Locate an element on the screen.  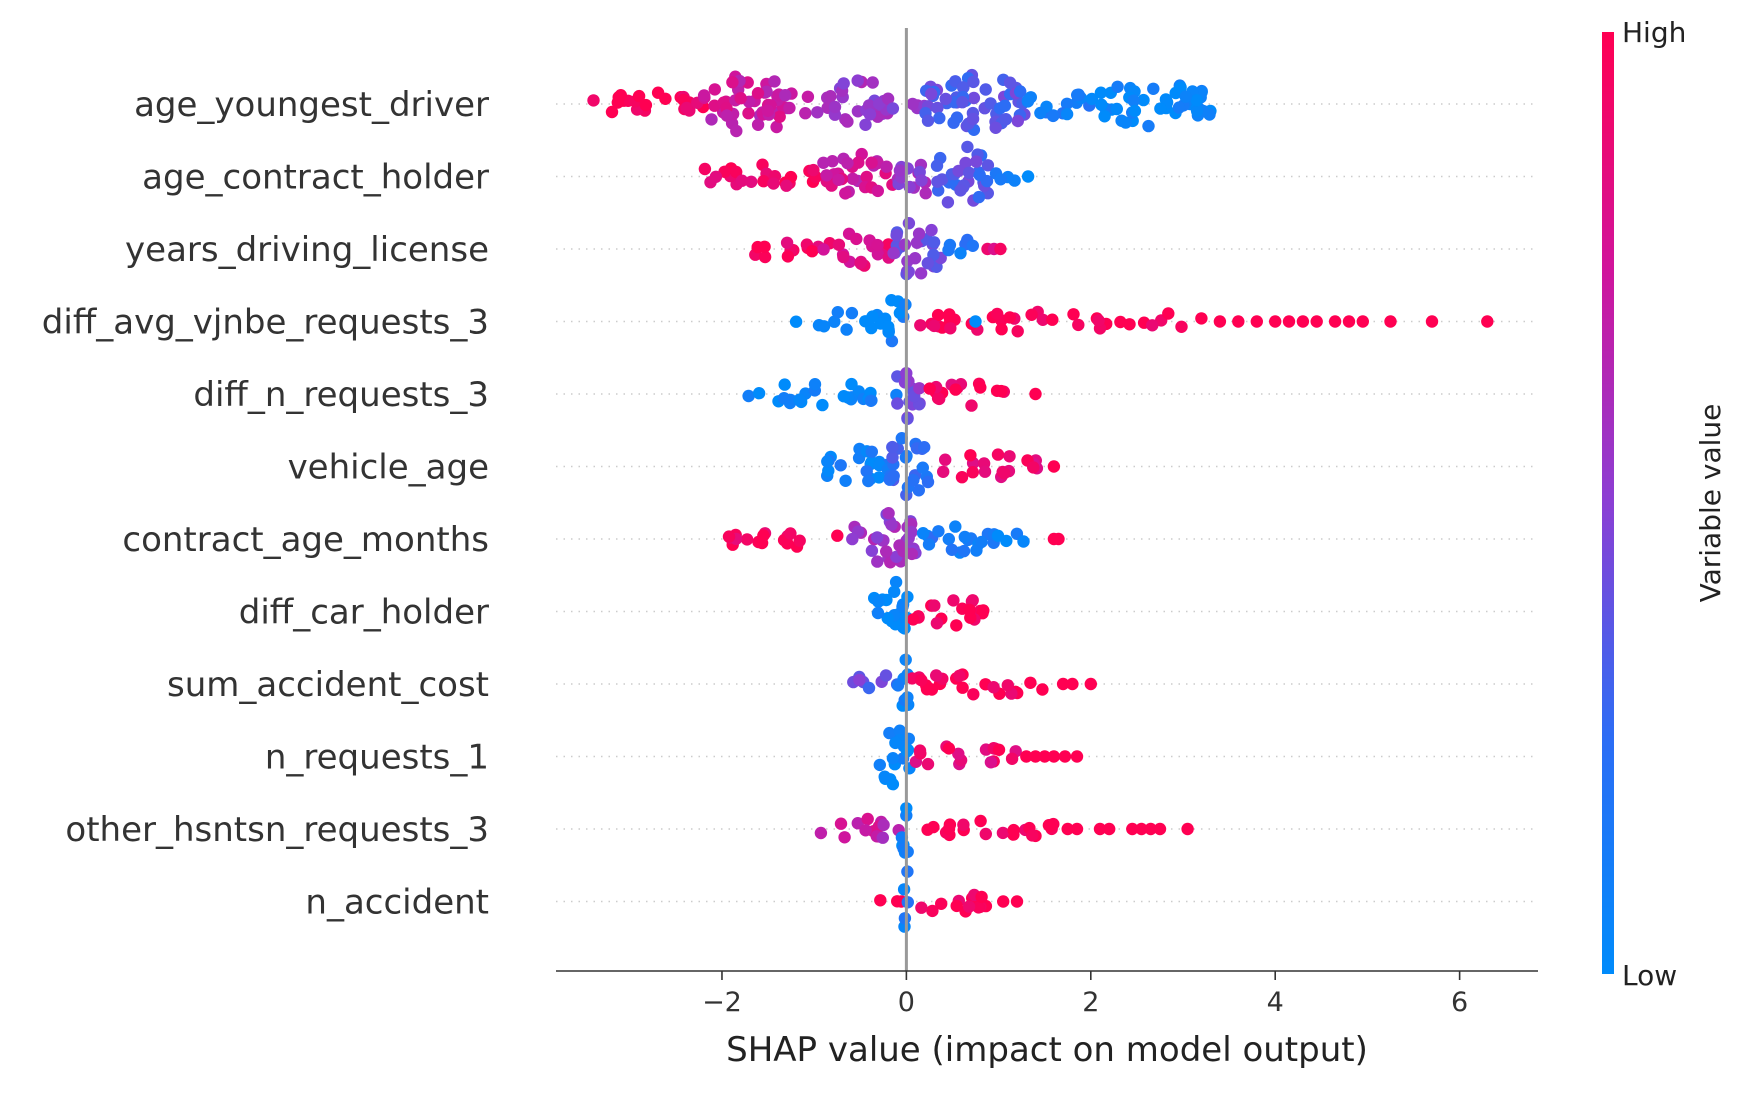
x-tick-label: 6 is located at coordinates (1459, 1002).